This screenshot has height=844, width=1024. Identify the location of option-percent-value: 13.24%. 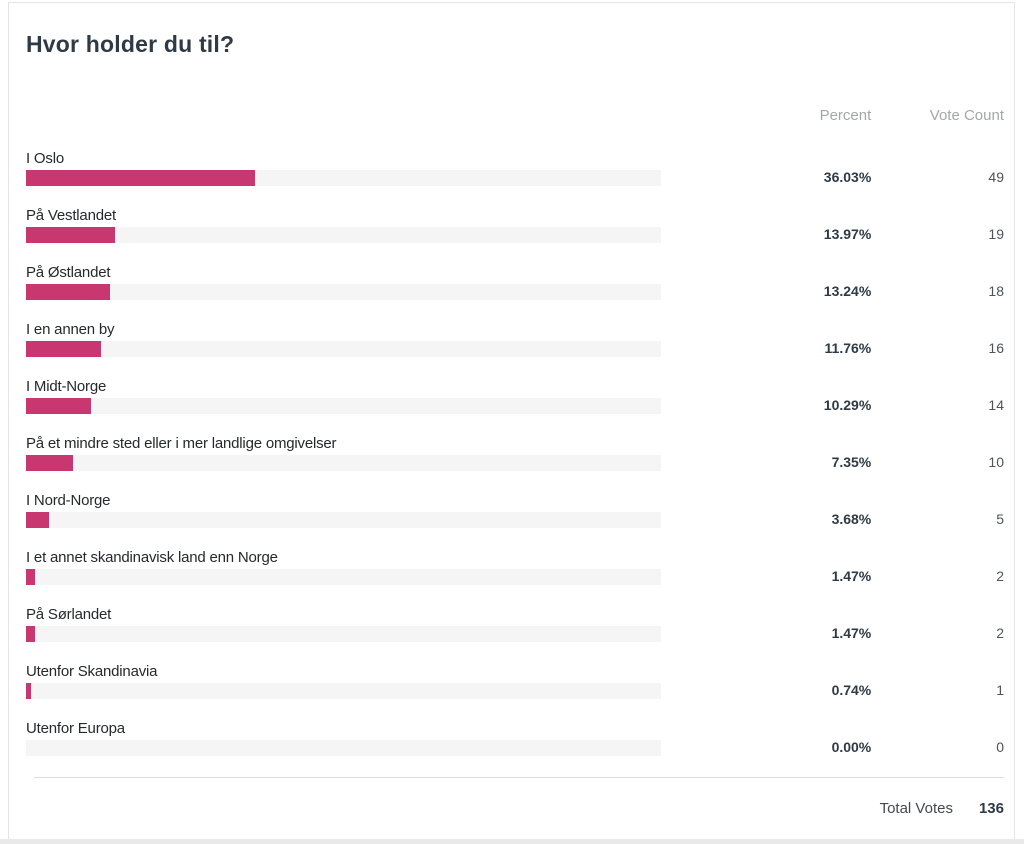
(847, 291).